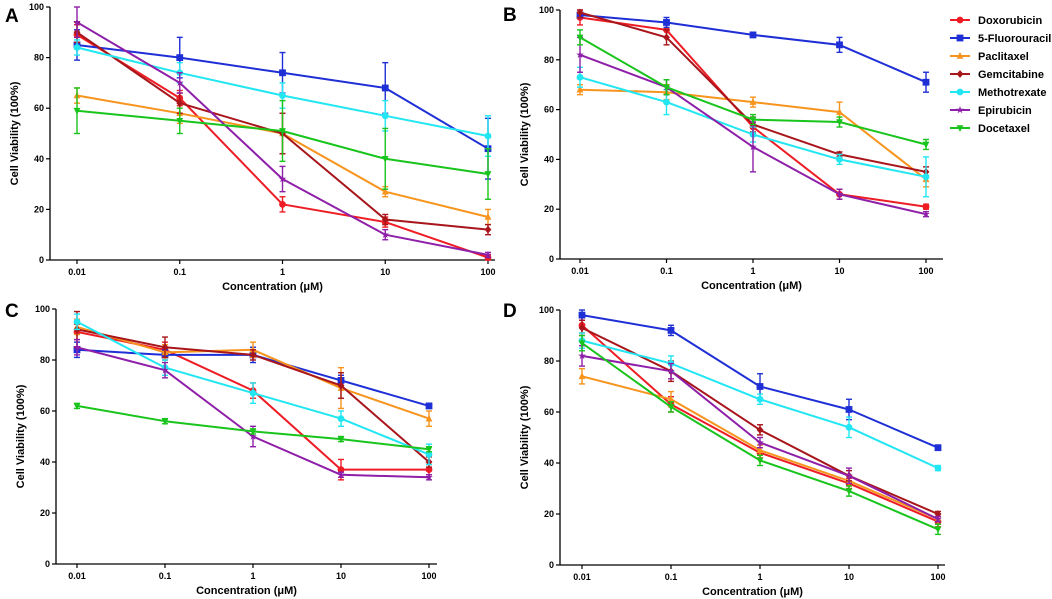 The image size is (1052, 599). I want to click on legend-item-gemcitabine: Gemcitabine, so click(997, 75).